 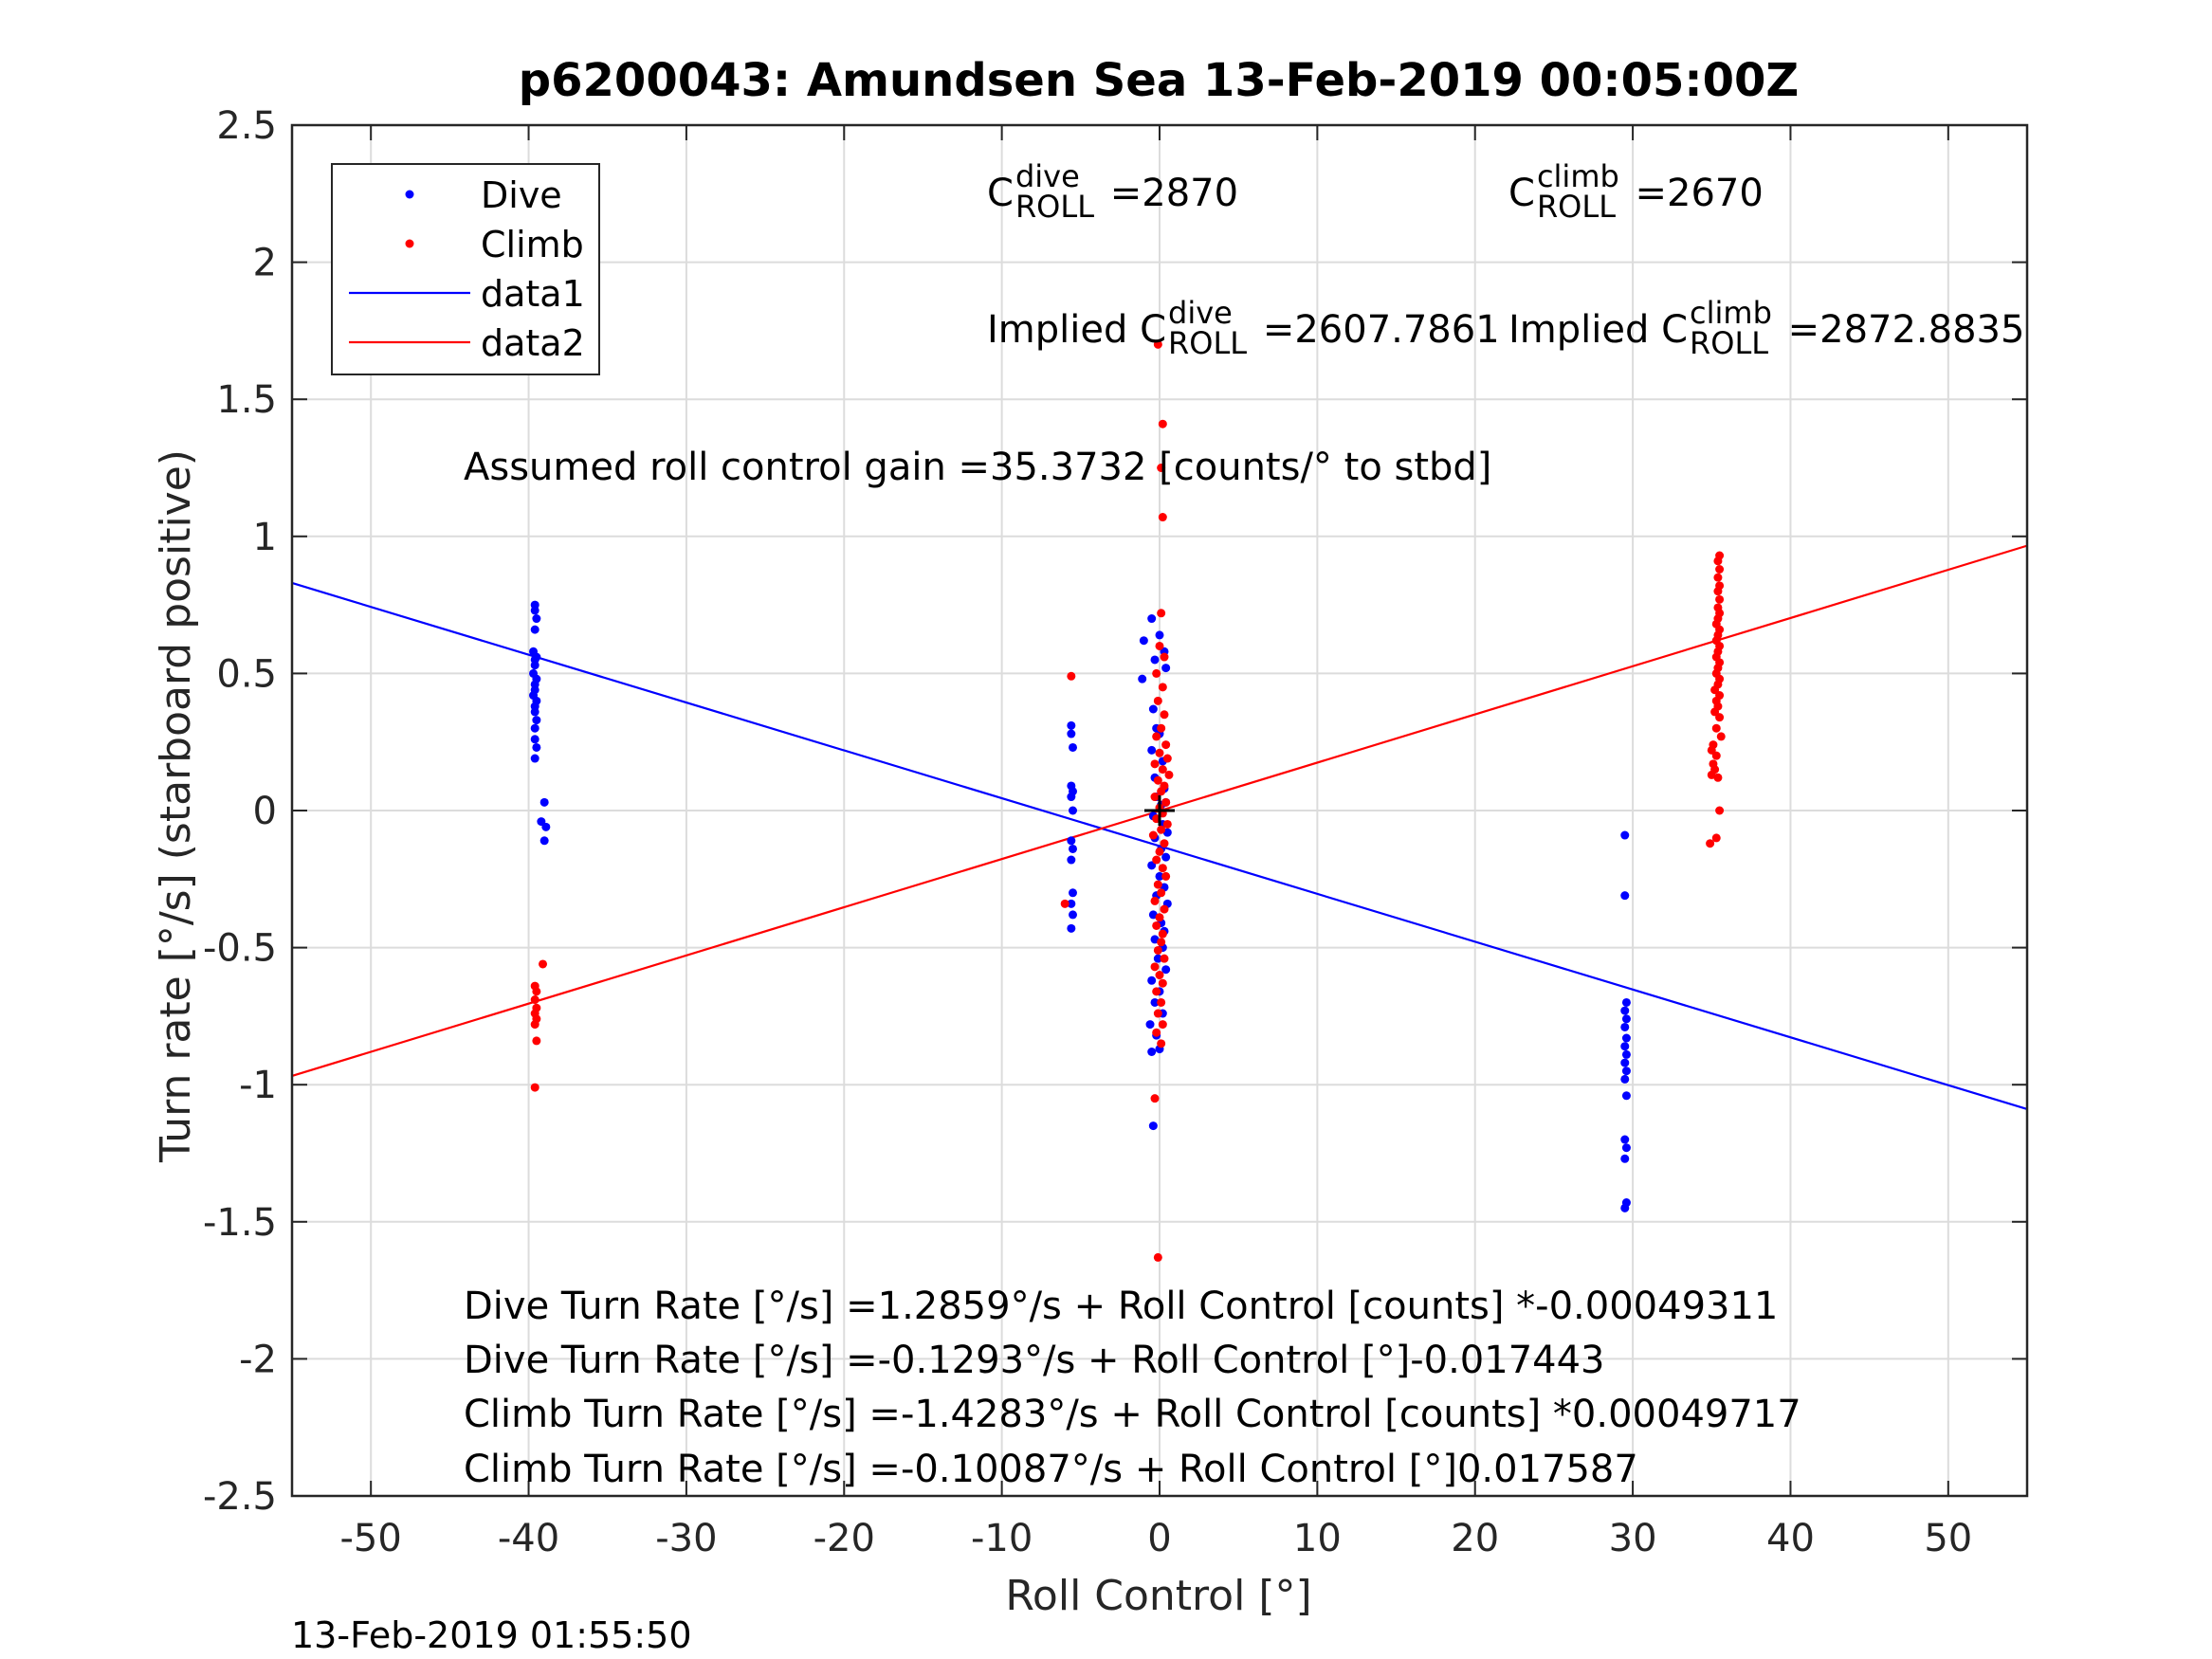 I want to click on x-tick-label: 50, so click(x=1948, y=1538).